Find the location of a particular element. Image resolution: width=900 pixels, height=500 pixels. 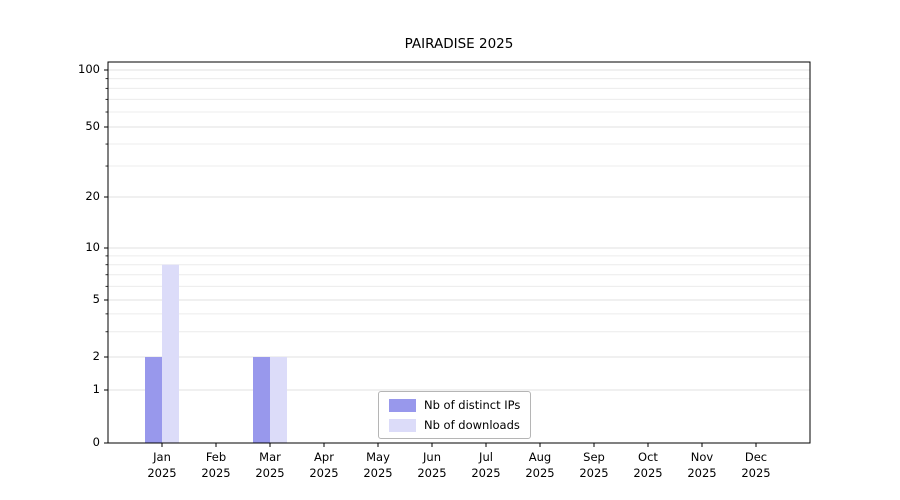

legend: Nb of distinct IPs Nb of downloads is located at coordinates (455, 415).